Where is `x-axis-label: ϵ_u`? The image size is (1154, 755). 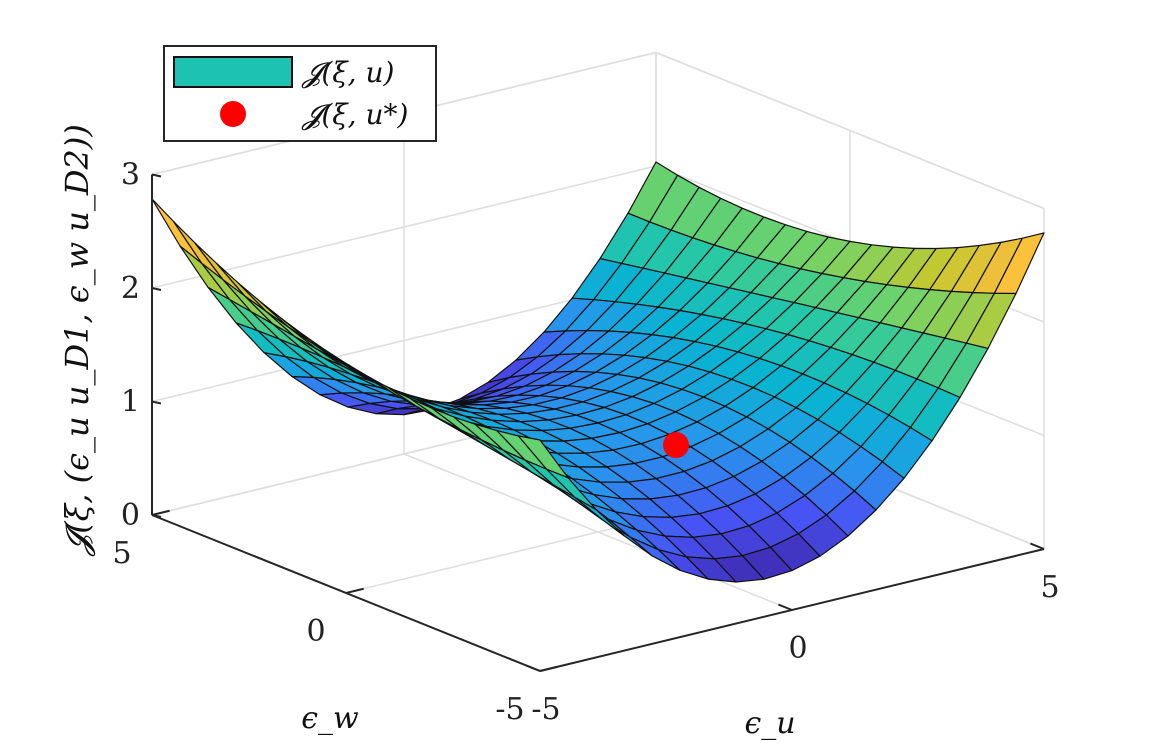
x-axis-label: ϵ_u is located at coordinates (769, 723).